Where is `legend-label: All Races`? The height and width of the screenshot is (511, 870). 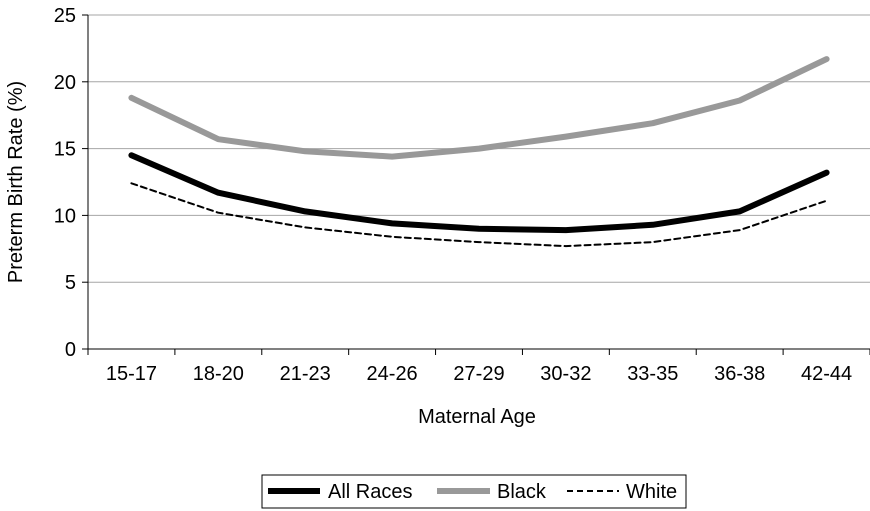
legend-label: All Races is located at coordinates (370, 492).